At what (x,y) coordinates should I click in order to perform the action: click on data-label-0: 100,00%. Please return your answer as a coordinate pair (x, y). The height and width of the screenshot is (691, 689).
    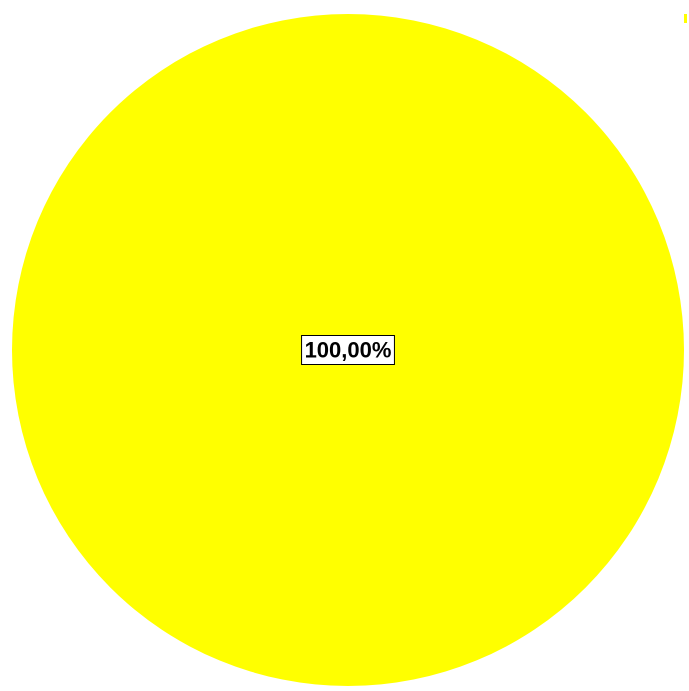
    Looking at the image, I should click on (348, 350).